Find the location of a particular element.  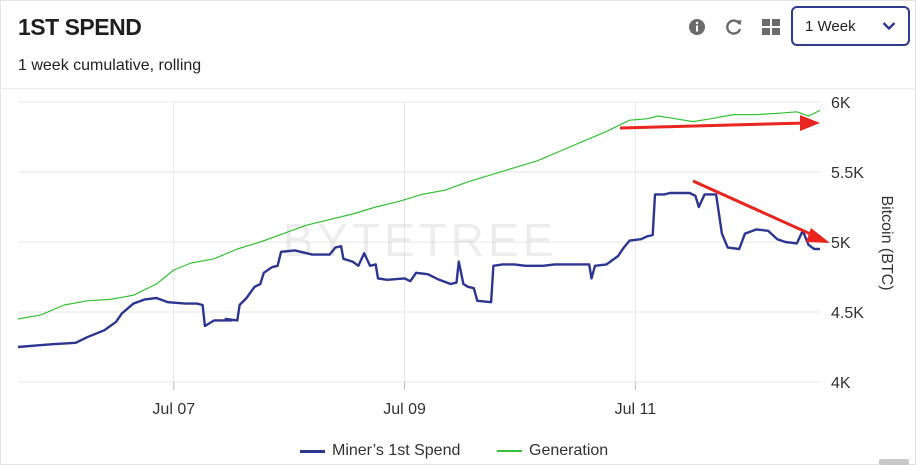

annotation-arrow-spend is located at coordinates (754, 208).